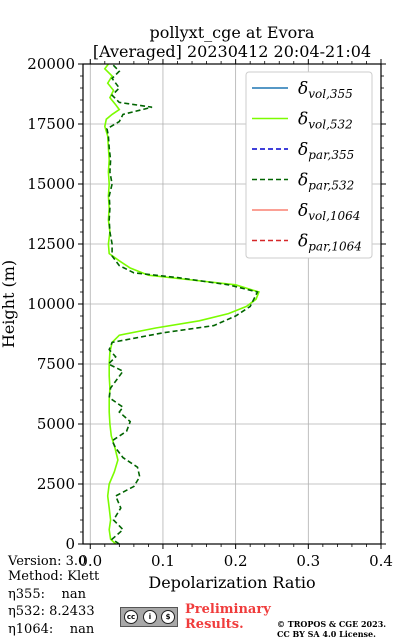 The image size is (400, 640). What do you see at coordinates (325, 121) in the screenshot?
I see `legend-entry-vol-532: δvol,532` at bounding box center [325, 121].